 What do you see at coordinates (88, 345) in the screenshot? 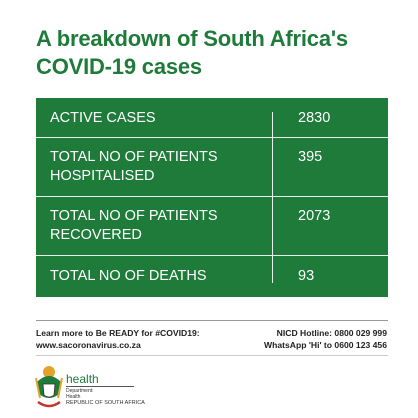
I see `footer-link: www.sacoronavirus.co.za` at bounding box center [88, 345].